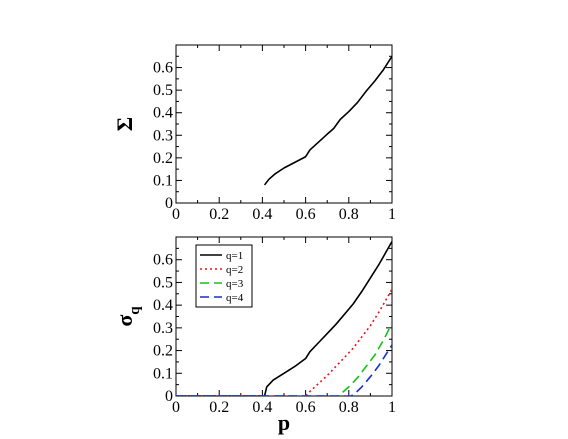 Image resolution: width=568 pixels, height=439 pixels. Describe the element at coordinates (127, 316) in the screenshot. I see `y-axis-label: σq` at that location.